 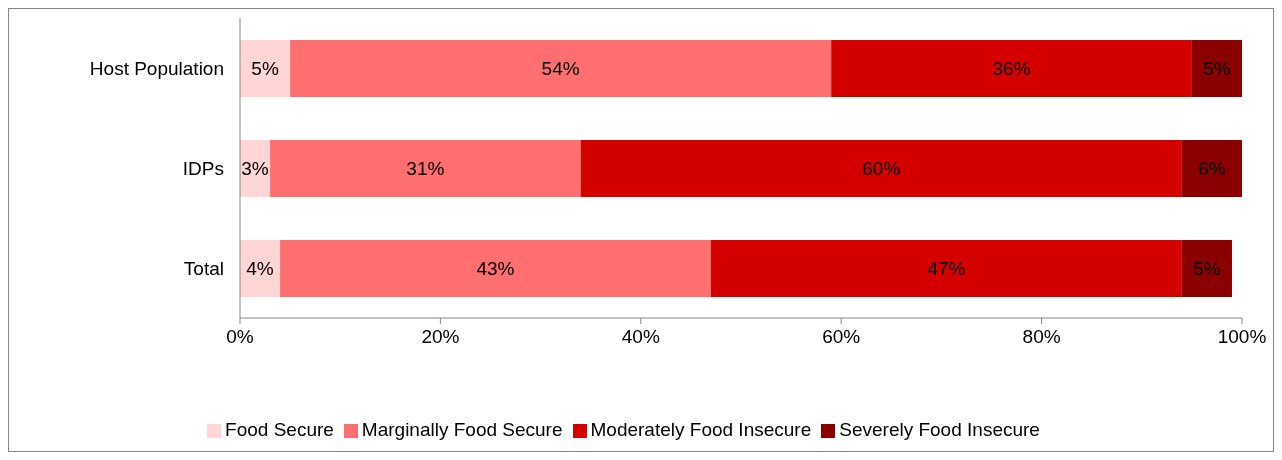 I want to click on data-label: 43%, so click(x=495, y=268).